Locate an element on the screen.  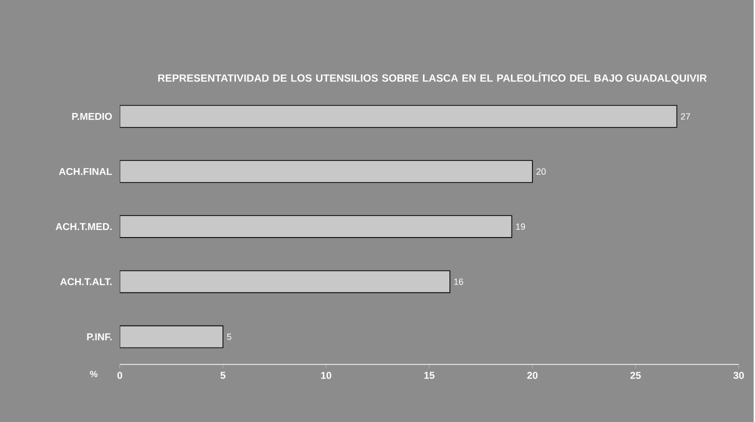
x-tick-label: 5 is located at coordinates (223, 375).